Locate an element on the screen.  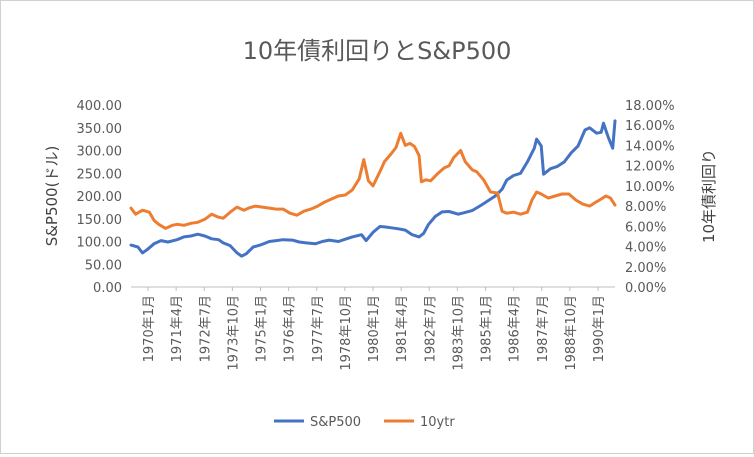
left-tick-label: 100.00 is located at coordinates (100, 243).